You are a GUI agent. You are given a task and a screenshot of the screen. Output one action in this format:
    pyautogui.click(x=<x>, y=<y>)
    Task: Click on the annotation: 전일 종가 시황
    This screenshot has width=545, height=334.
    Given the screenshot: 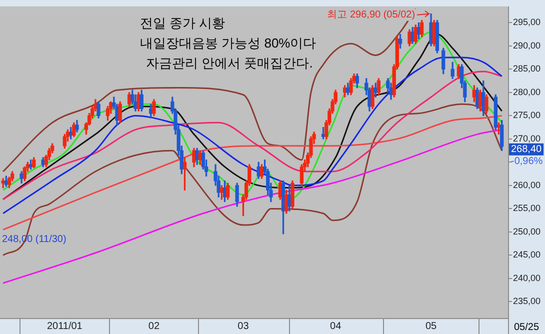 What is the action you would take?
    pyautogui.click(x=183, y=23)
    